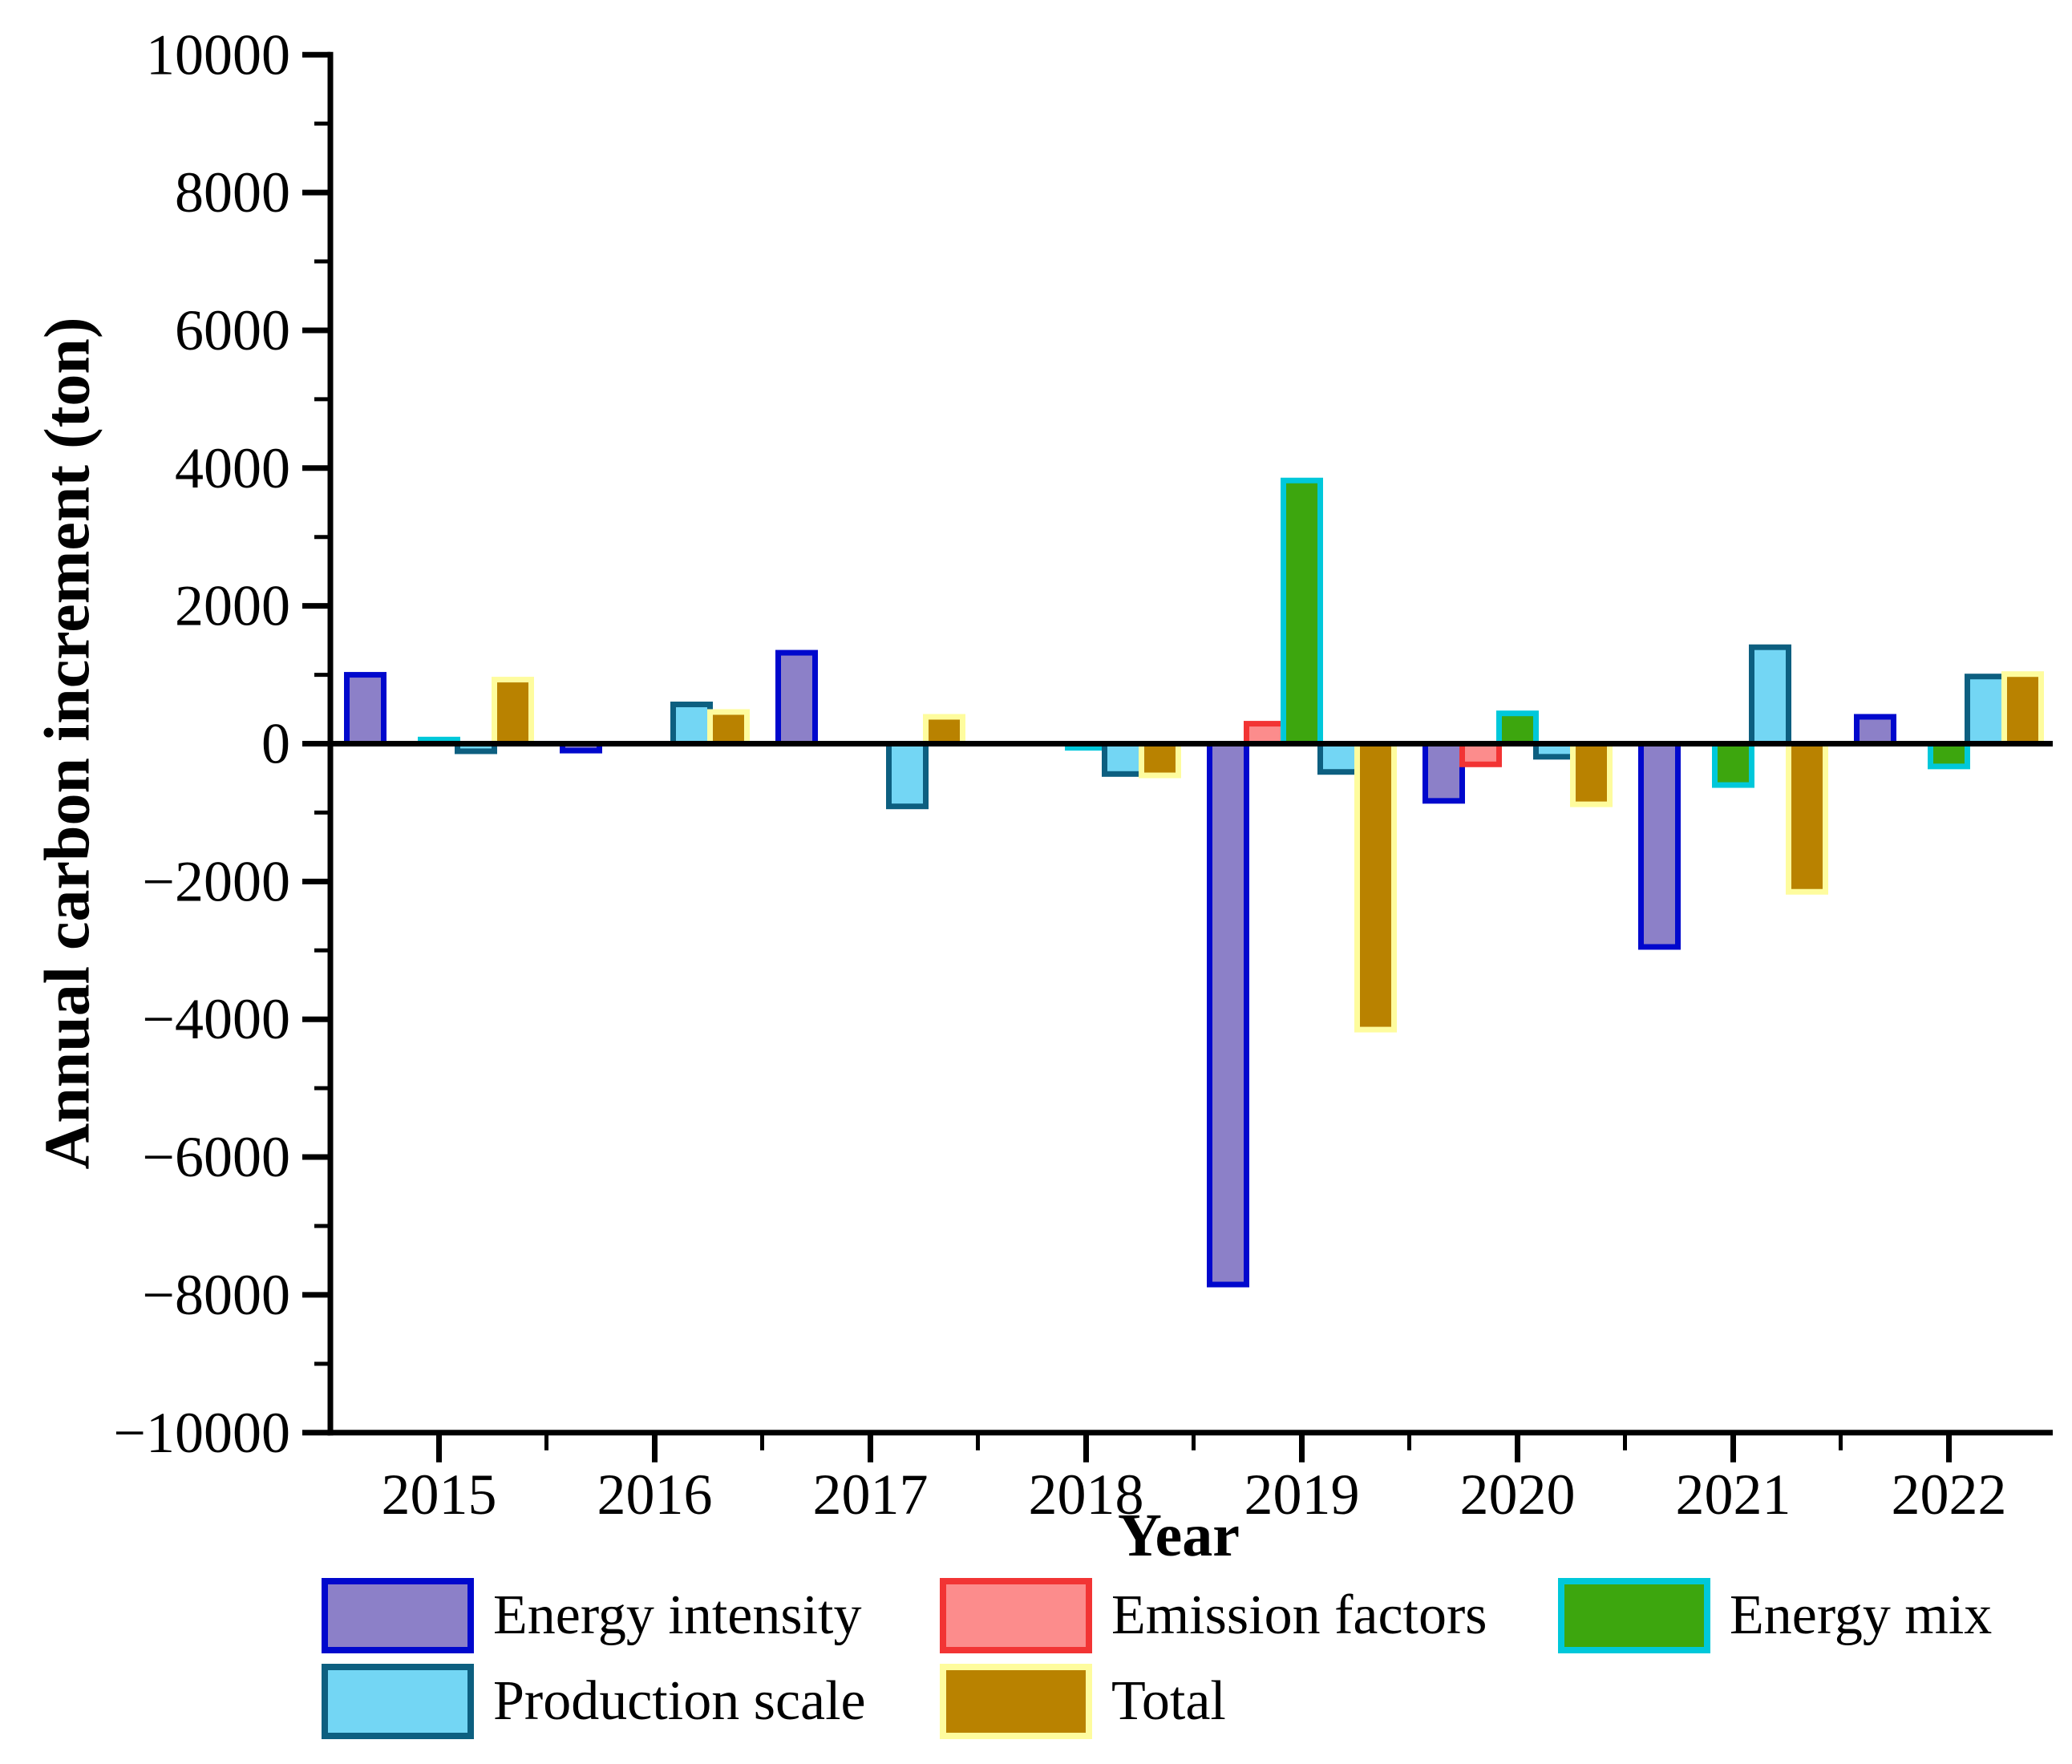 The image size is (2072, 1764). I want to click on bar-production-scale-2017, so click(908, 775).